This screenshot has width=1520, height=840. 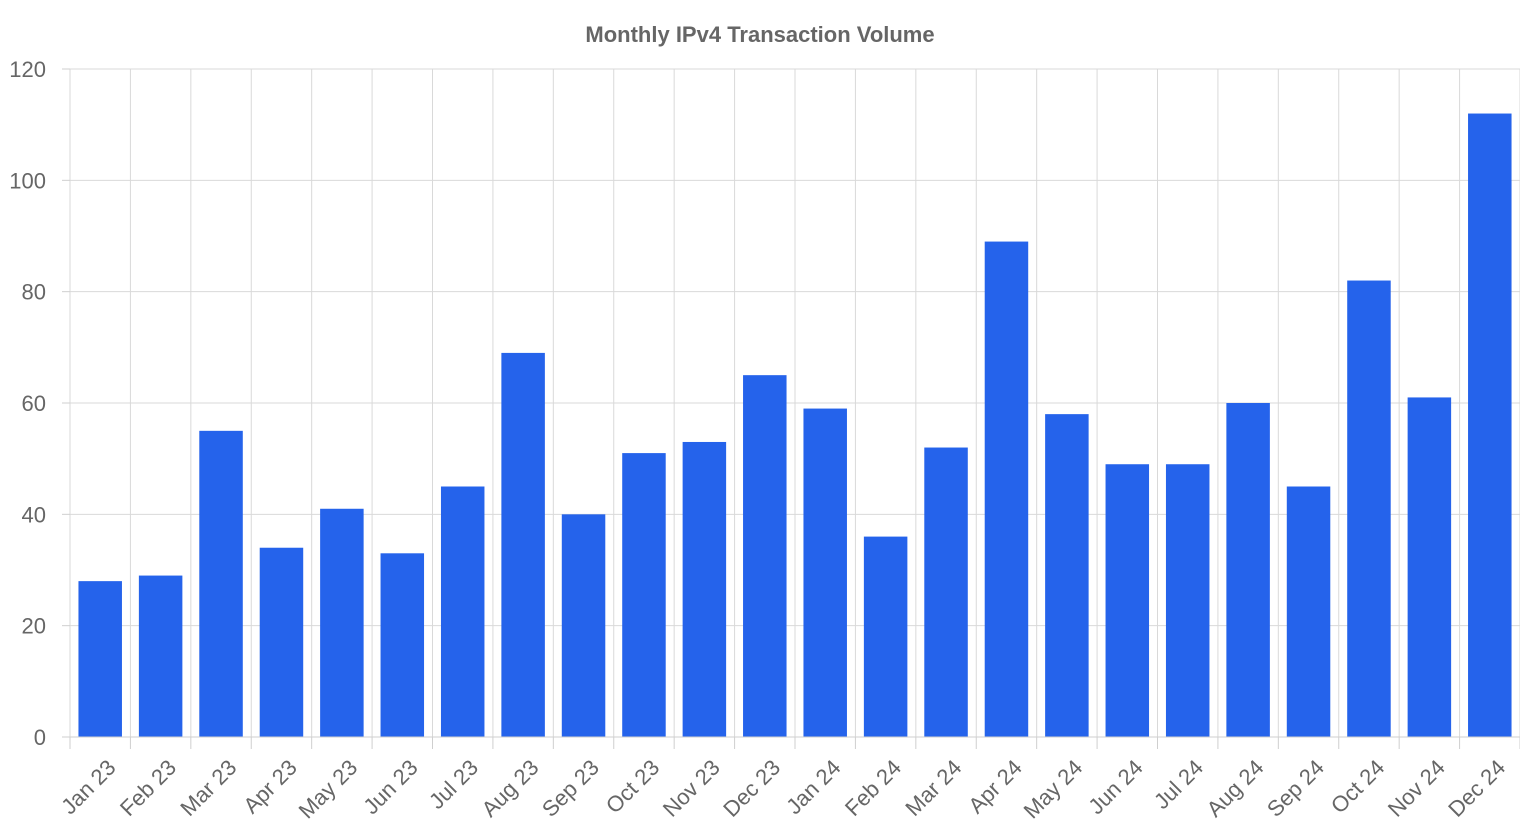 What do you see at coordinates (328, 789) in the screenshot?
I see `x-tick-label: May 23` at bounding box center [328, 789].